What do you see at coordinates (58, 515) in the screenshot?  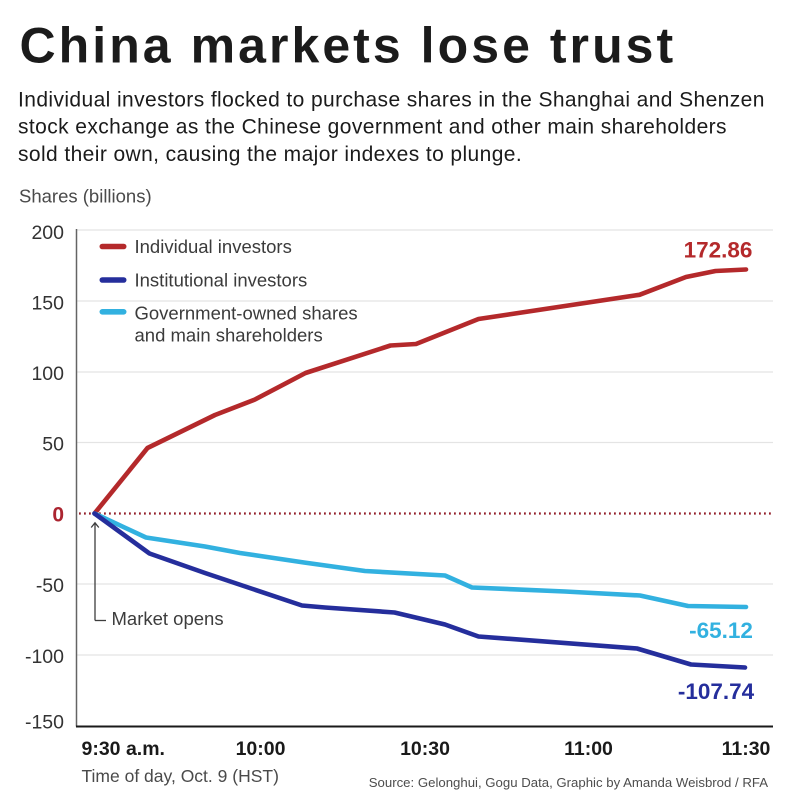 I see `svg-text: 0` at bounding box center [58, 515].